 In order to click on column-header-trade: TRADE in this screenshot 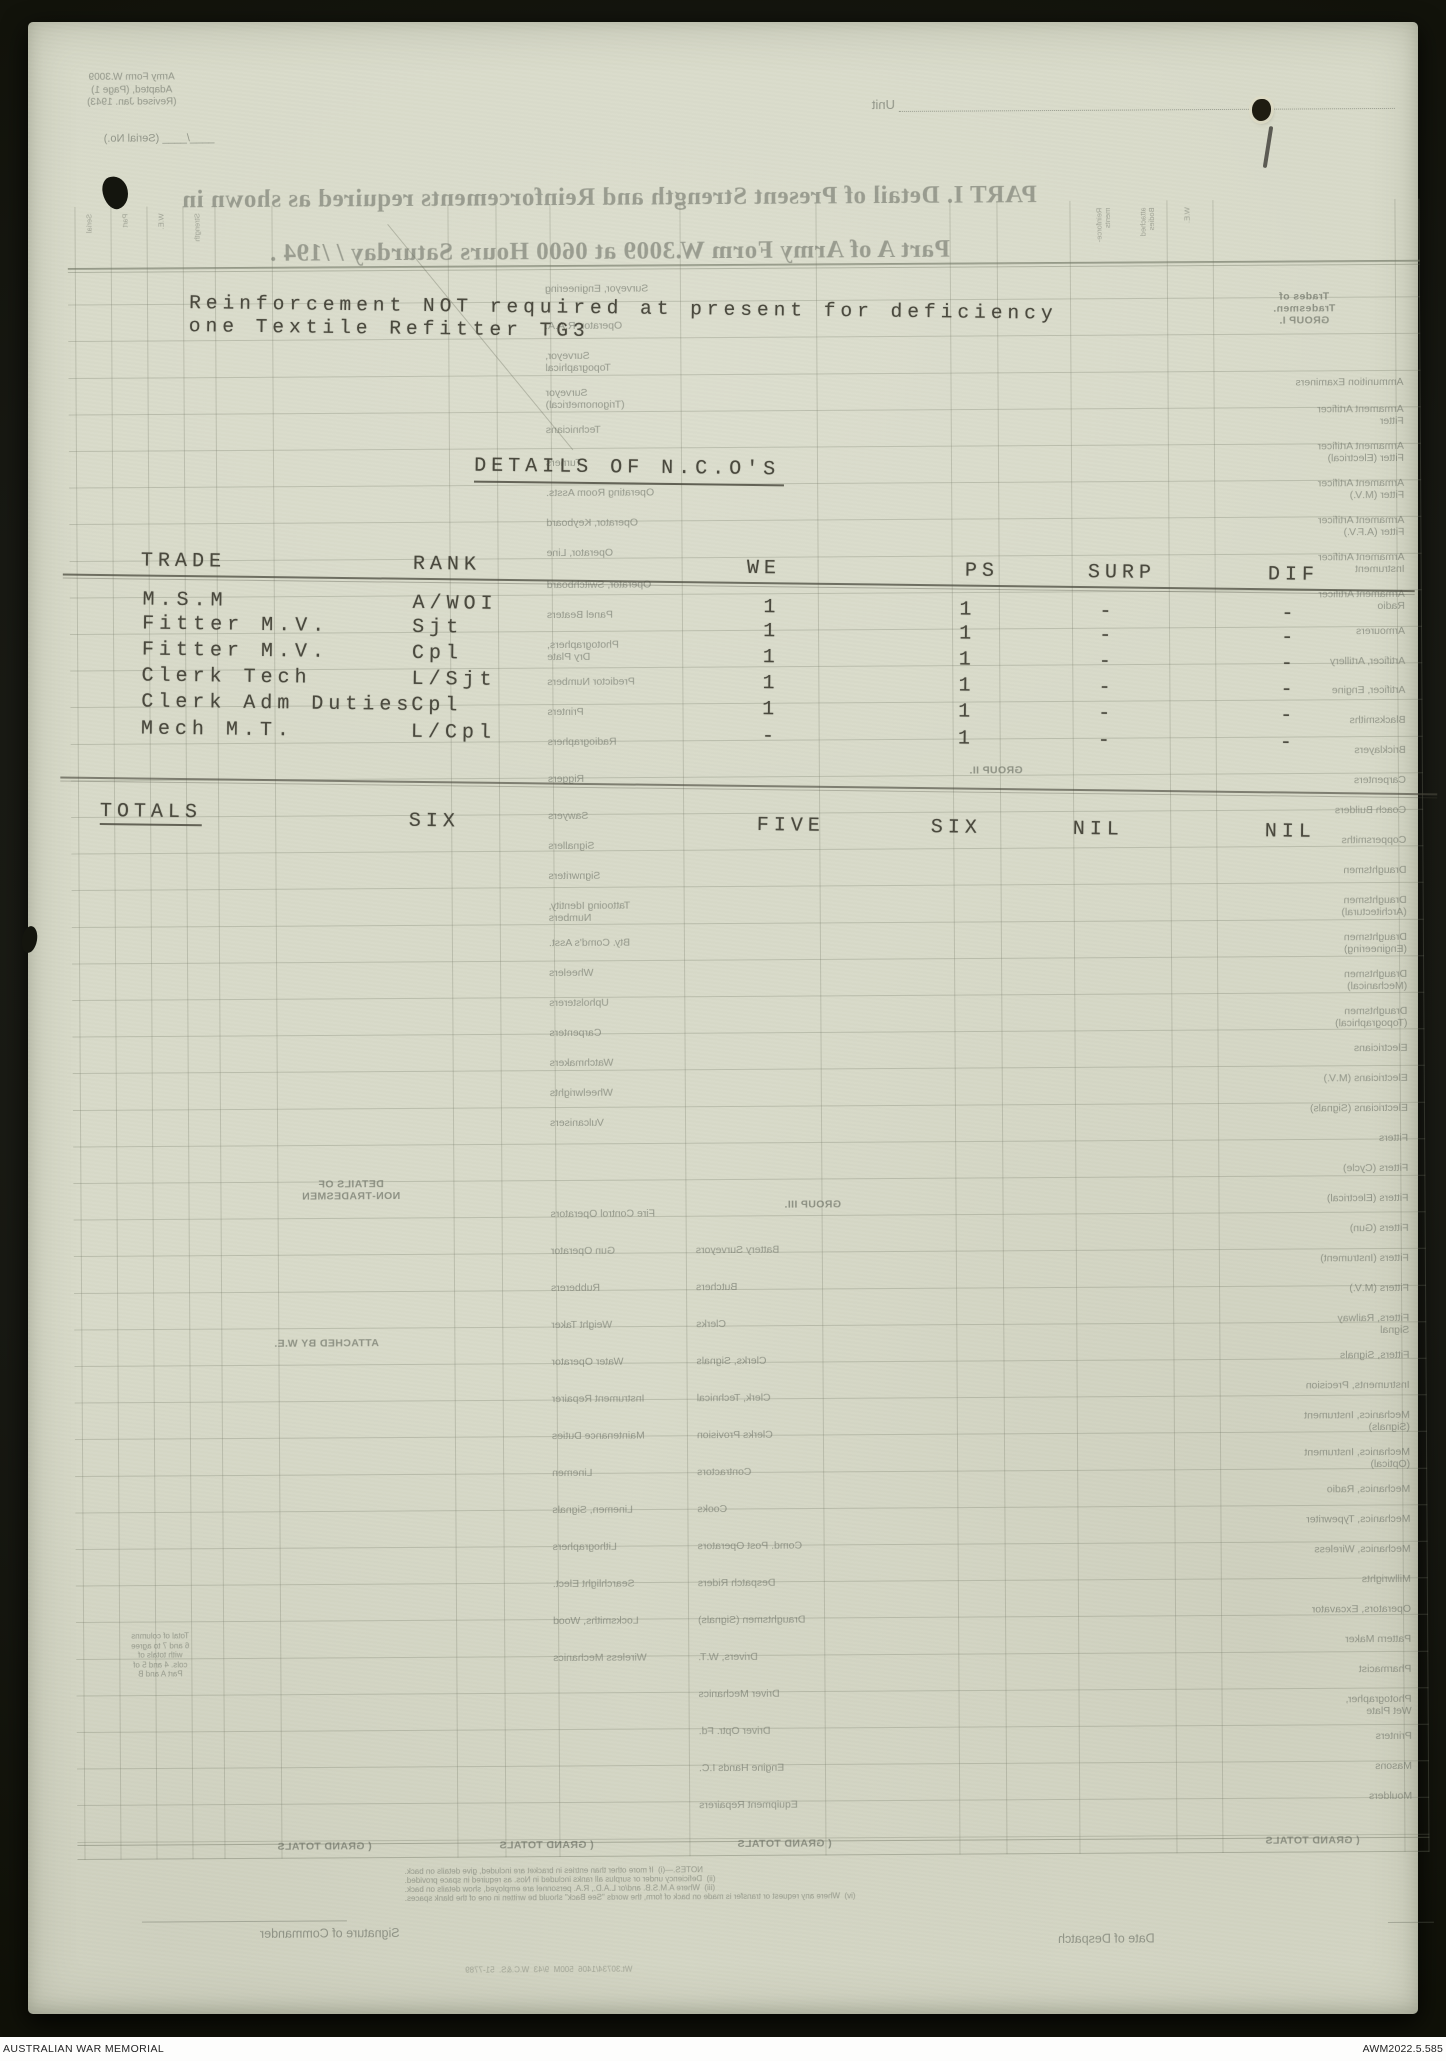, I will do `click(183, 561)`.